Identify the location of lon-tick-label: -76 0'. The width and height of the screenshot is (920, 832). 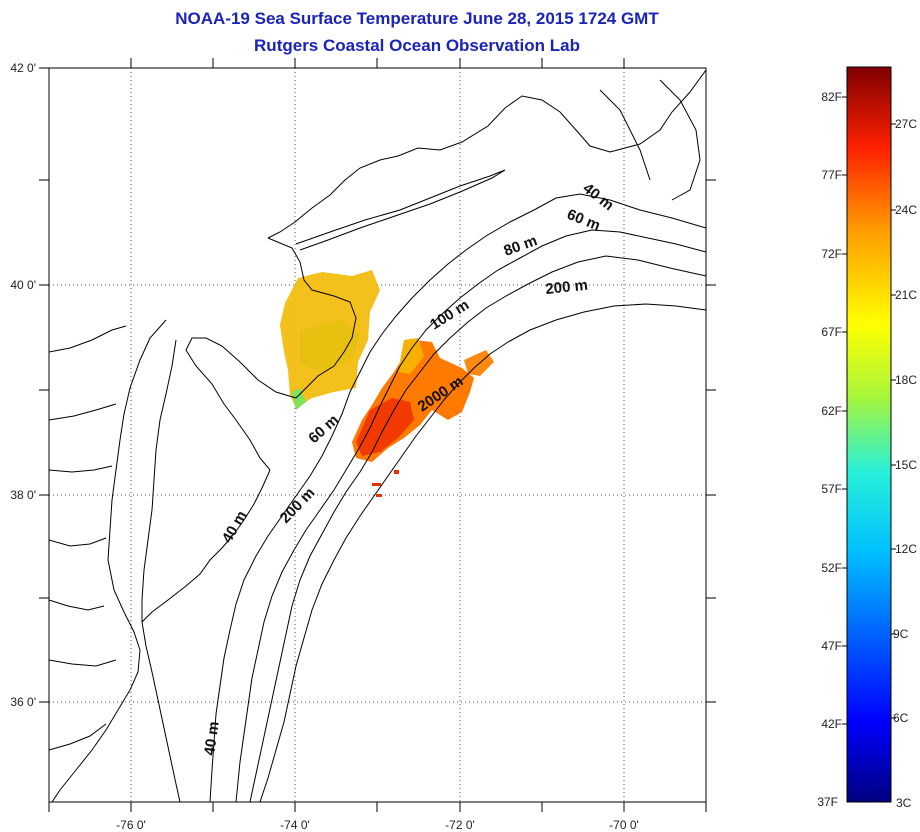
(131, 825).